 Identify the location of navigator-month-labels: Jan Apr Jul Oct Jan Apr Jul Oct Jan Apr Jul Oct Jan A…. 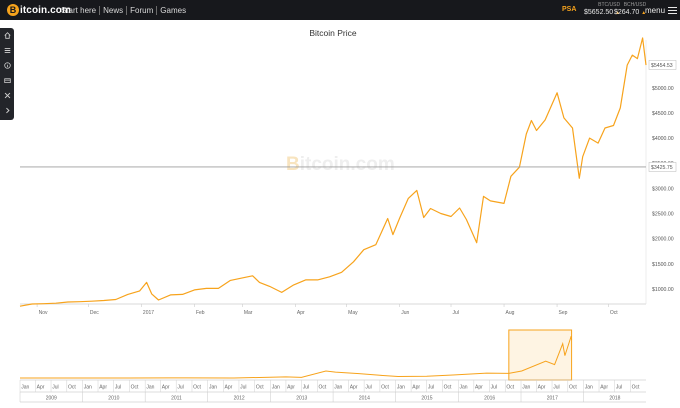
(329, 386).